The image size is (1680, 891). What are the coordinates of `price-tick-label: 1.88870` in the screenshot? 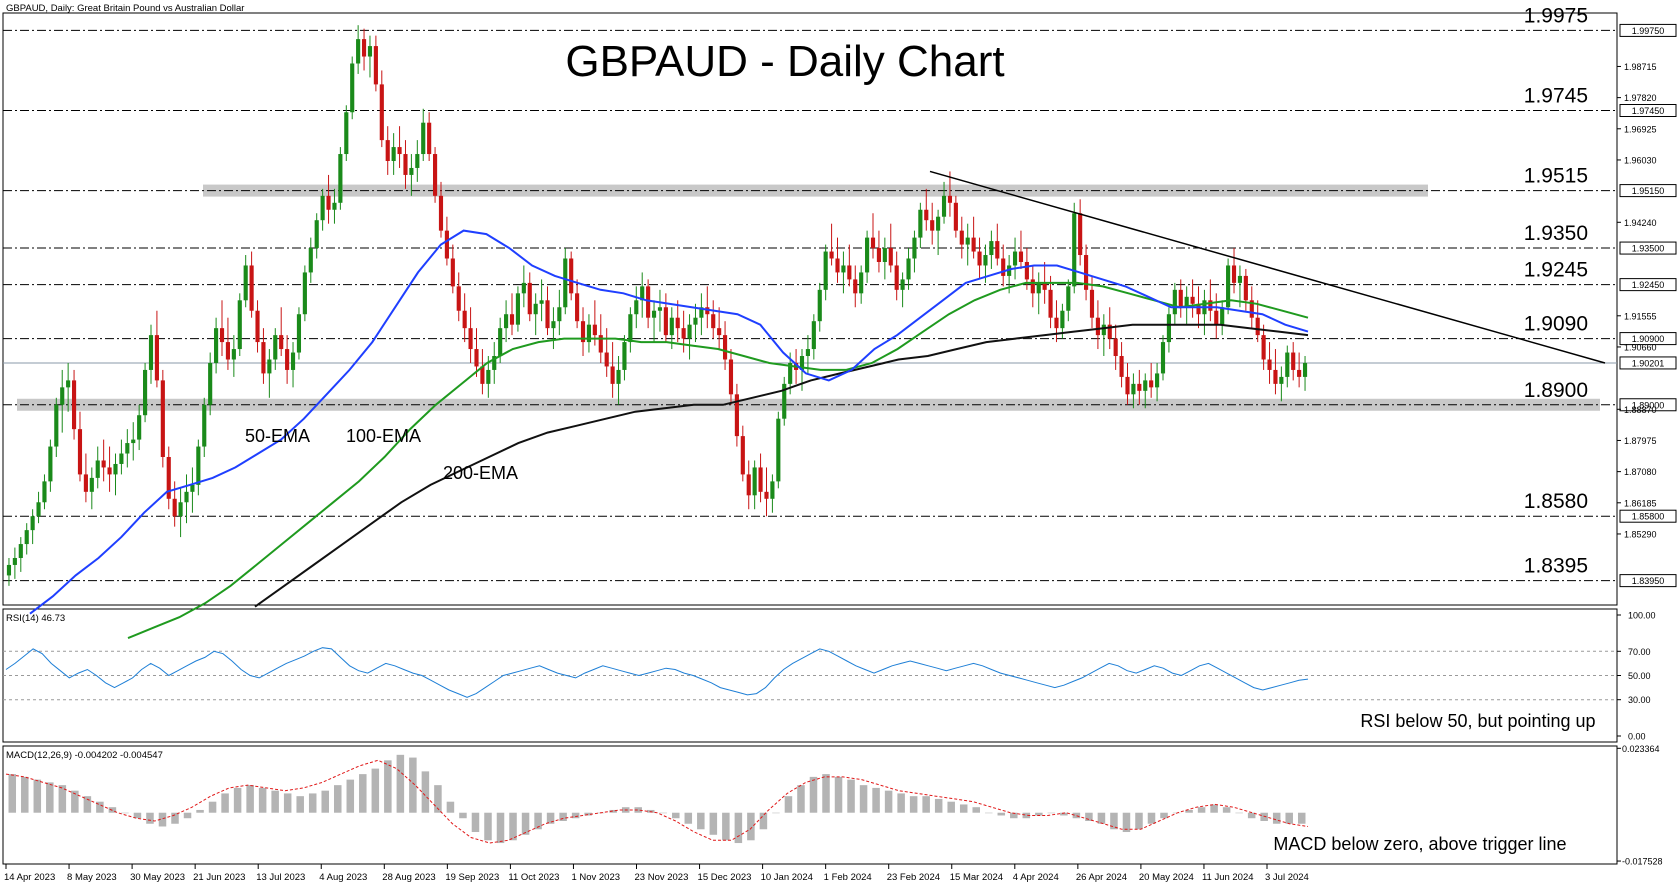 It's located at (1640, 410).